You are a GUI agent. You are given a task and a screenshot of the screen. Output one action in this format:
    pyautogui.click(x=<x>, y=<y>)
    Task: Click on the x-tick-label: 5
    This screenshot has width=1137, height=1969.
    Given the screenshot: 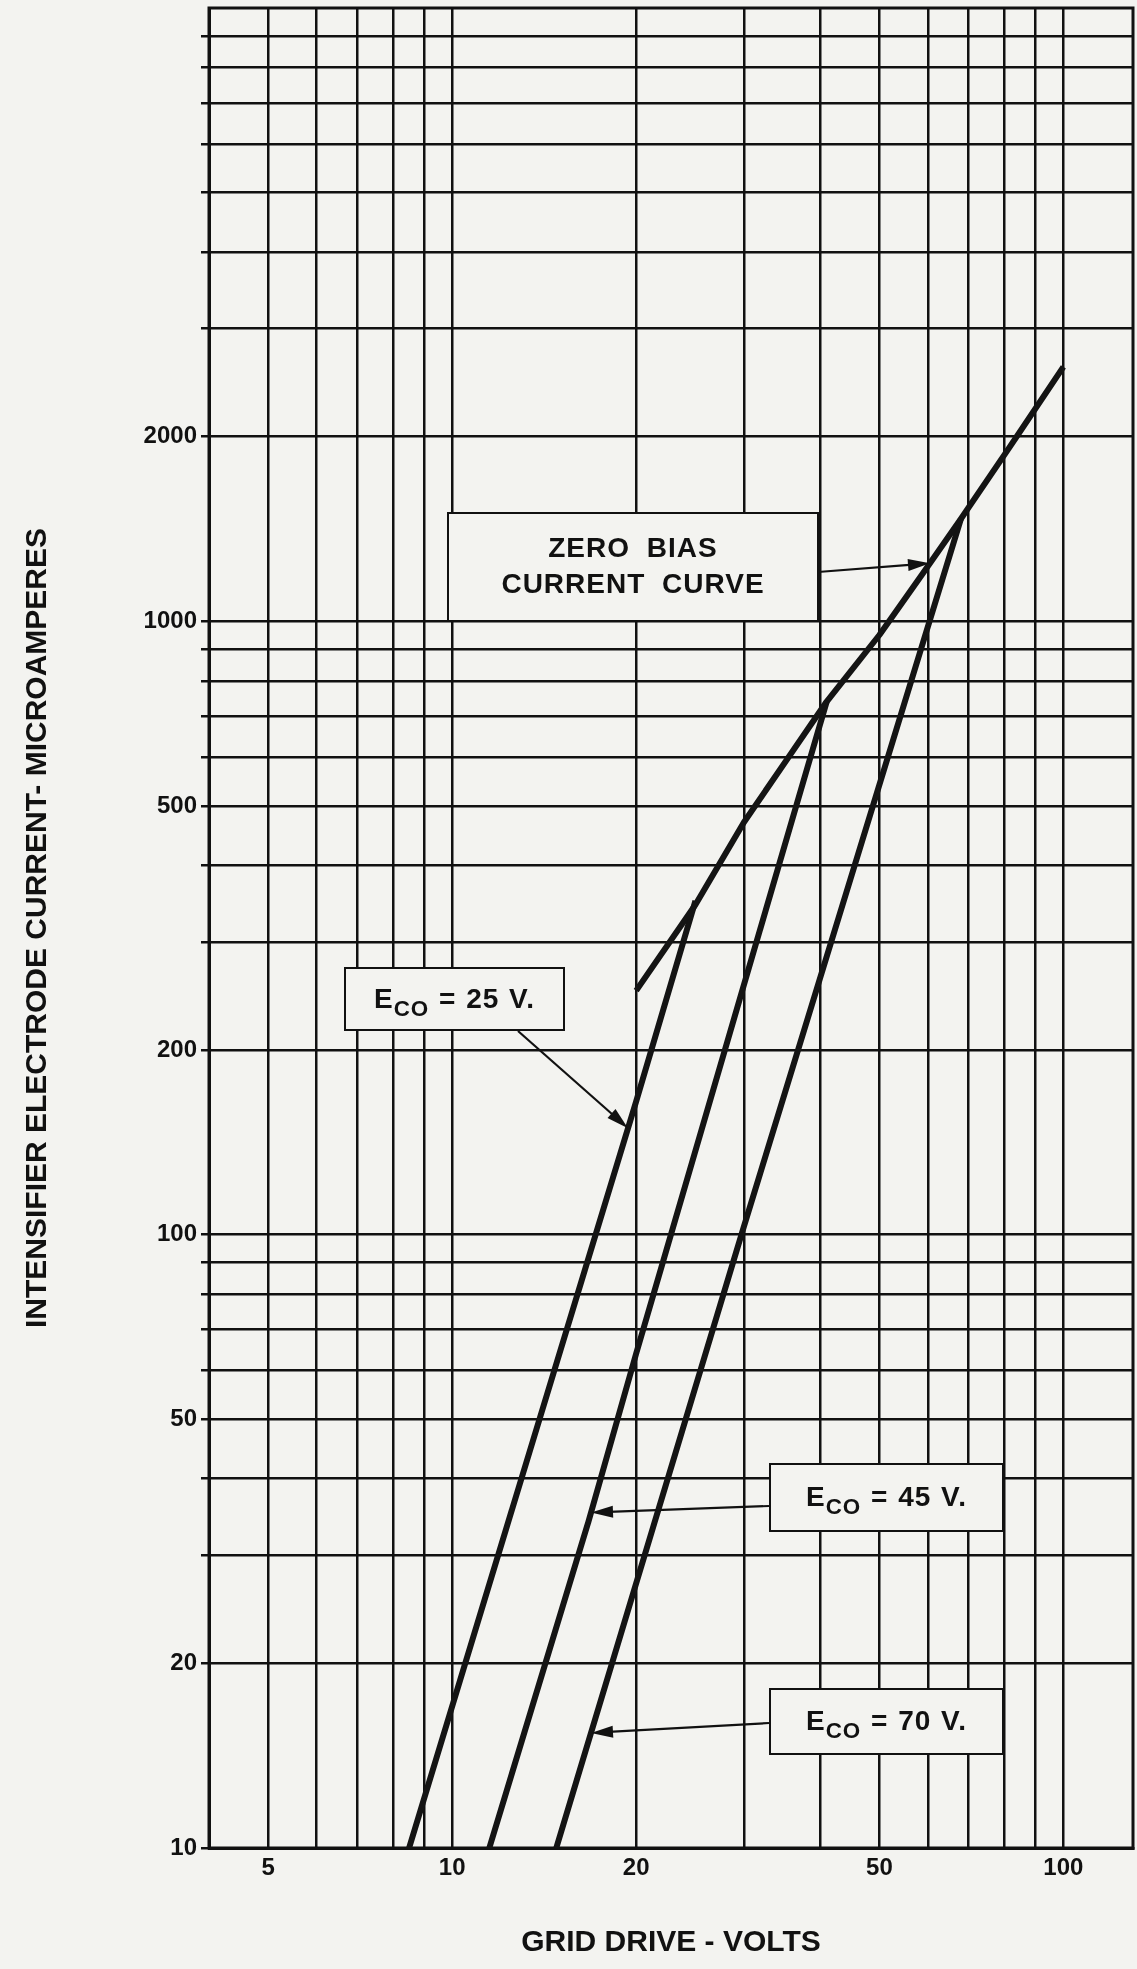 What is the action you would take?
    pyautogui.click(x=268, y=1867)
    